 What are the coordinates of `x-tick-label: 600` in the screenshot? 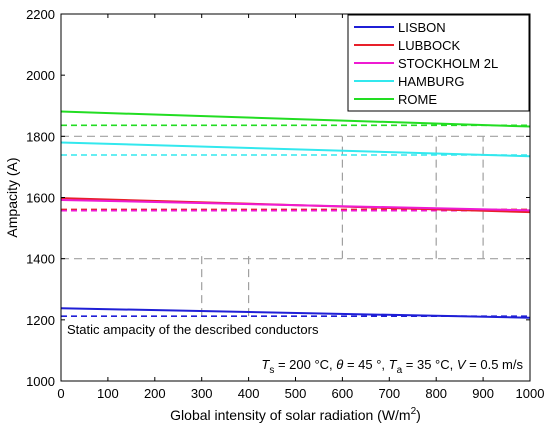 It's located at (343, 393).